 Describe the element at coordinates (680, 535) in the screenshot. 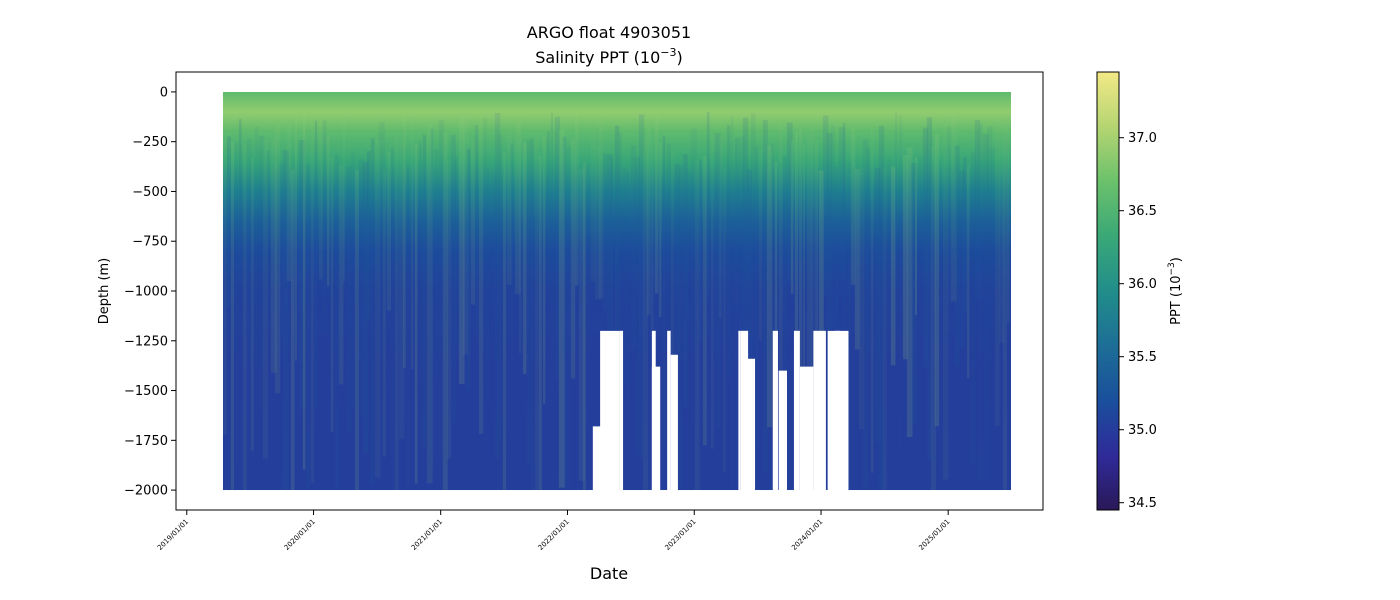

I see `x-tick-label: 2023/01/01` at that location.